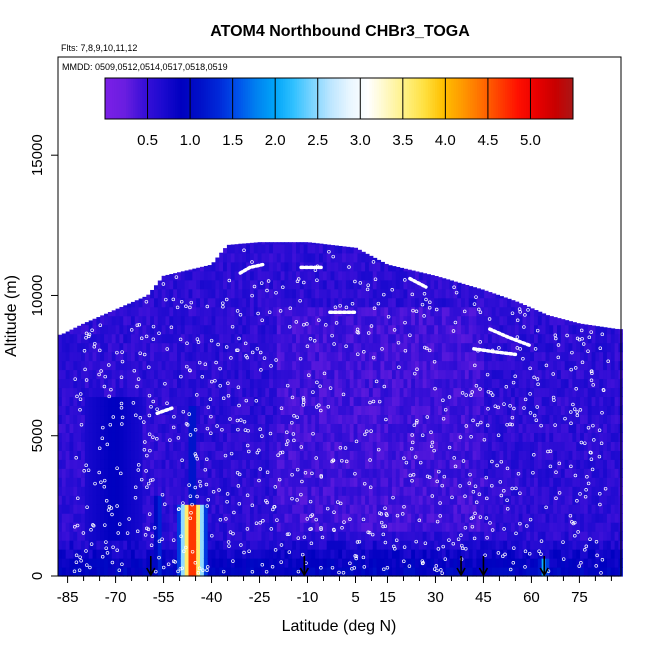 This screenshot has height=650, width=650. I want to click on sample-point, so click(537, 330).